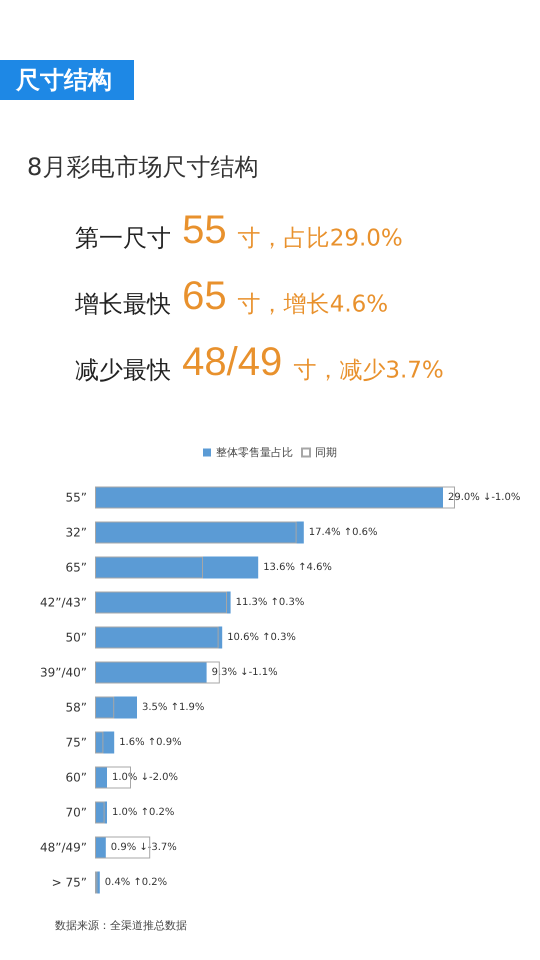 This screenshot has width=540, height=960. Describe the element at coordinates (76, 497) in the screenshot. I see `y-tick-label: 55”` at that location.